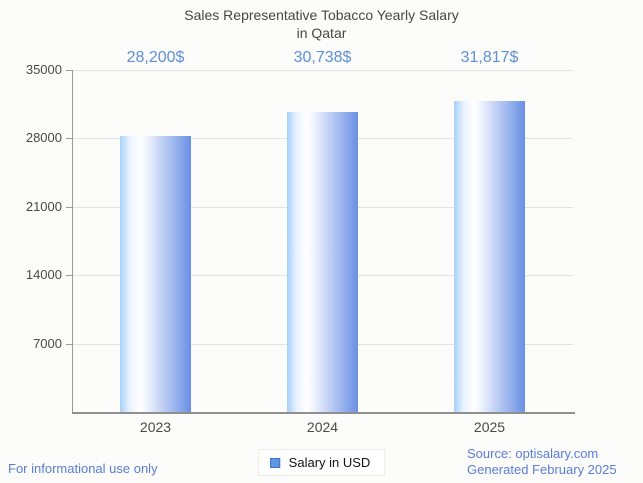 The image size is (643, 483). What do you see at coordinates (43, 275) in the screenshot?
I see `y-axis-label: 14000` at bounding box center [43, 275].